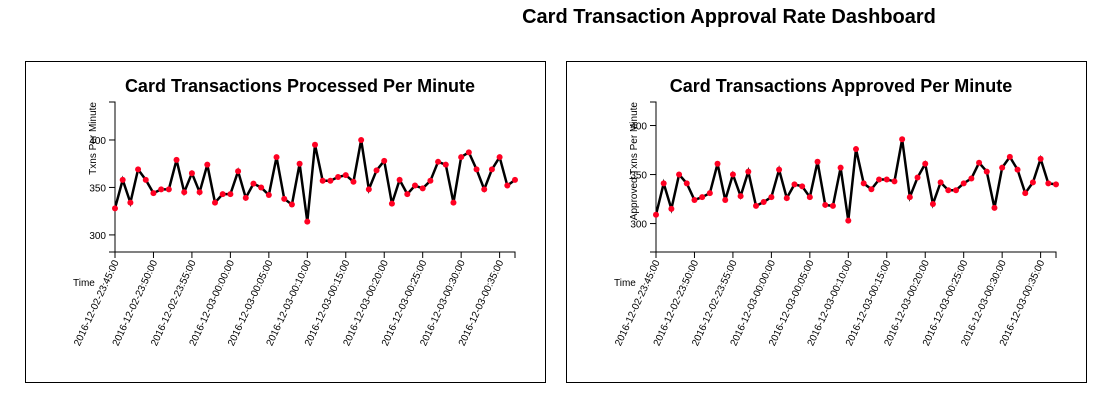  What do you see at coordinates (300, 86) in the screenshot?
I see `chart-title: Card Transactions Processed Per Minute` at bounding box center [300, 86].